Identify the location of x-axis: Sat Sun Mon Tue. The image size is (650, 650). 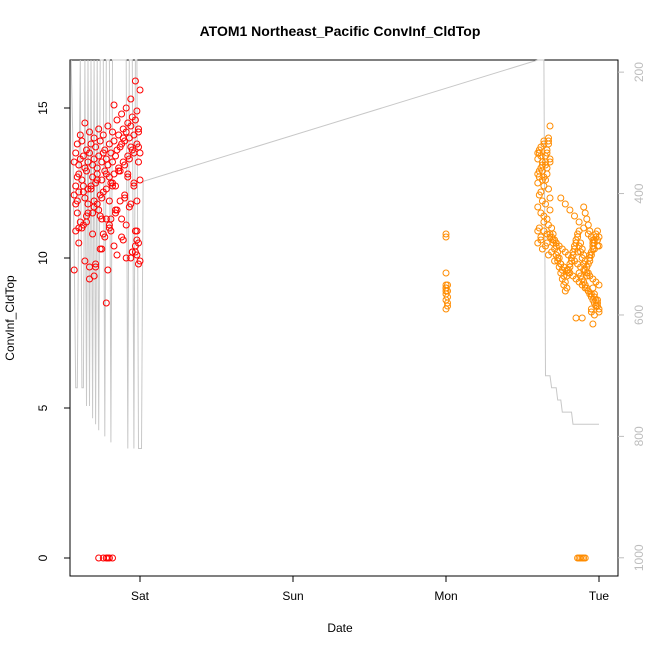
(370, 589).